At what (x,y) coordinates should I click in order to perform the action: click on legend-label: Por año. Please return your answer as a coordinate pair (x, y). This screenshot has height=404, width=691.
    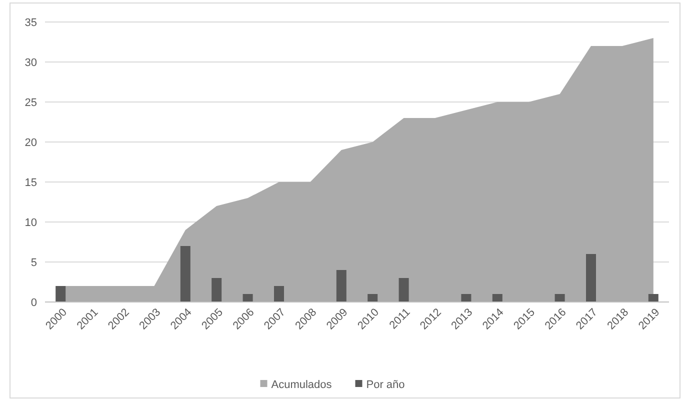
    Looking at the image, I should click on (385, 384).